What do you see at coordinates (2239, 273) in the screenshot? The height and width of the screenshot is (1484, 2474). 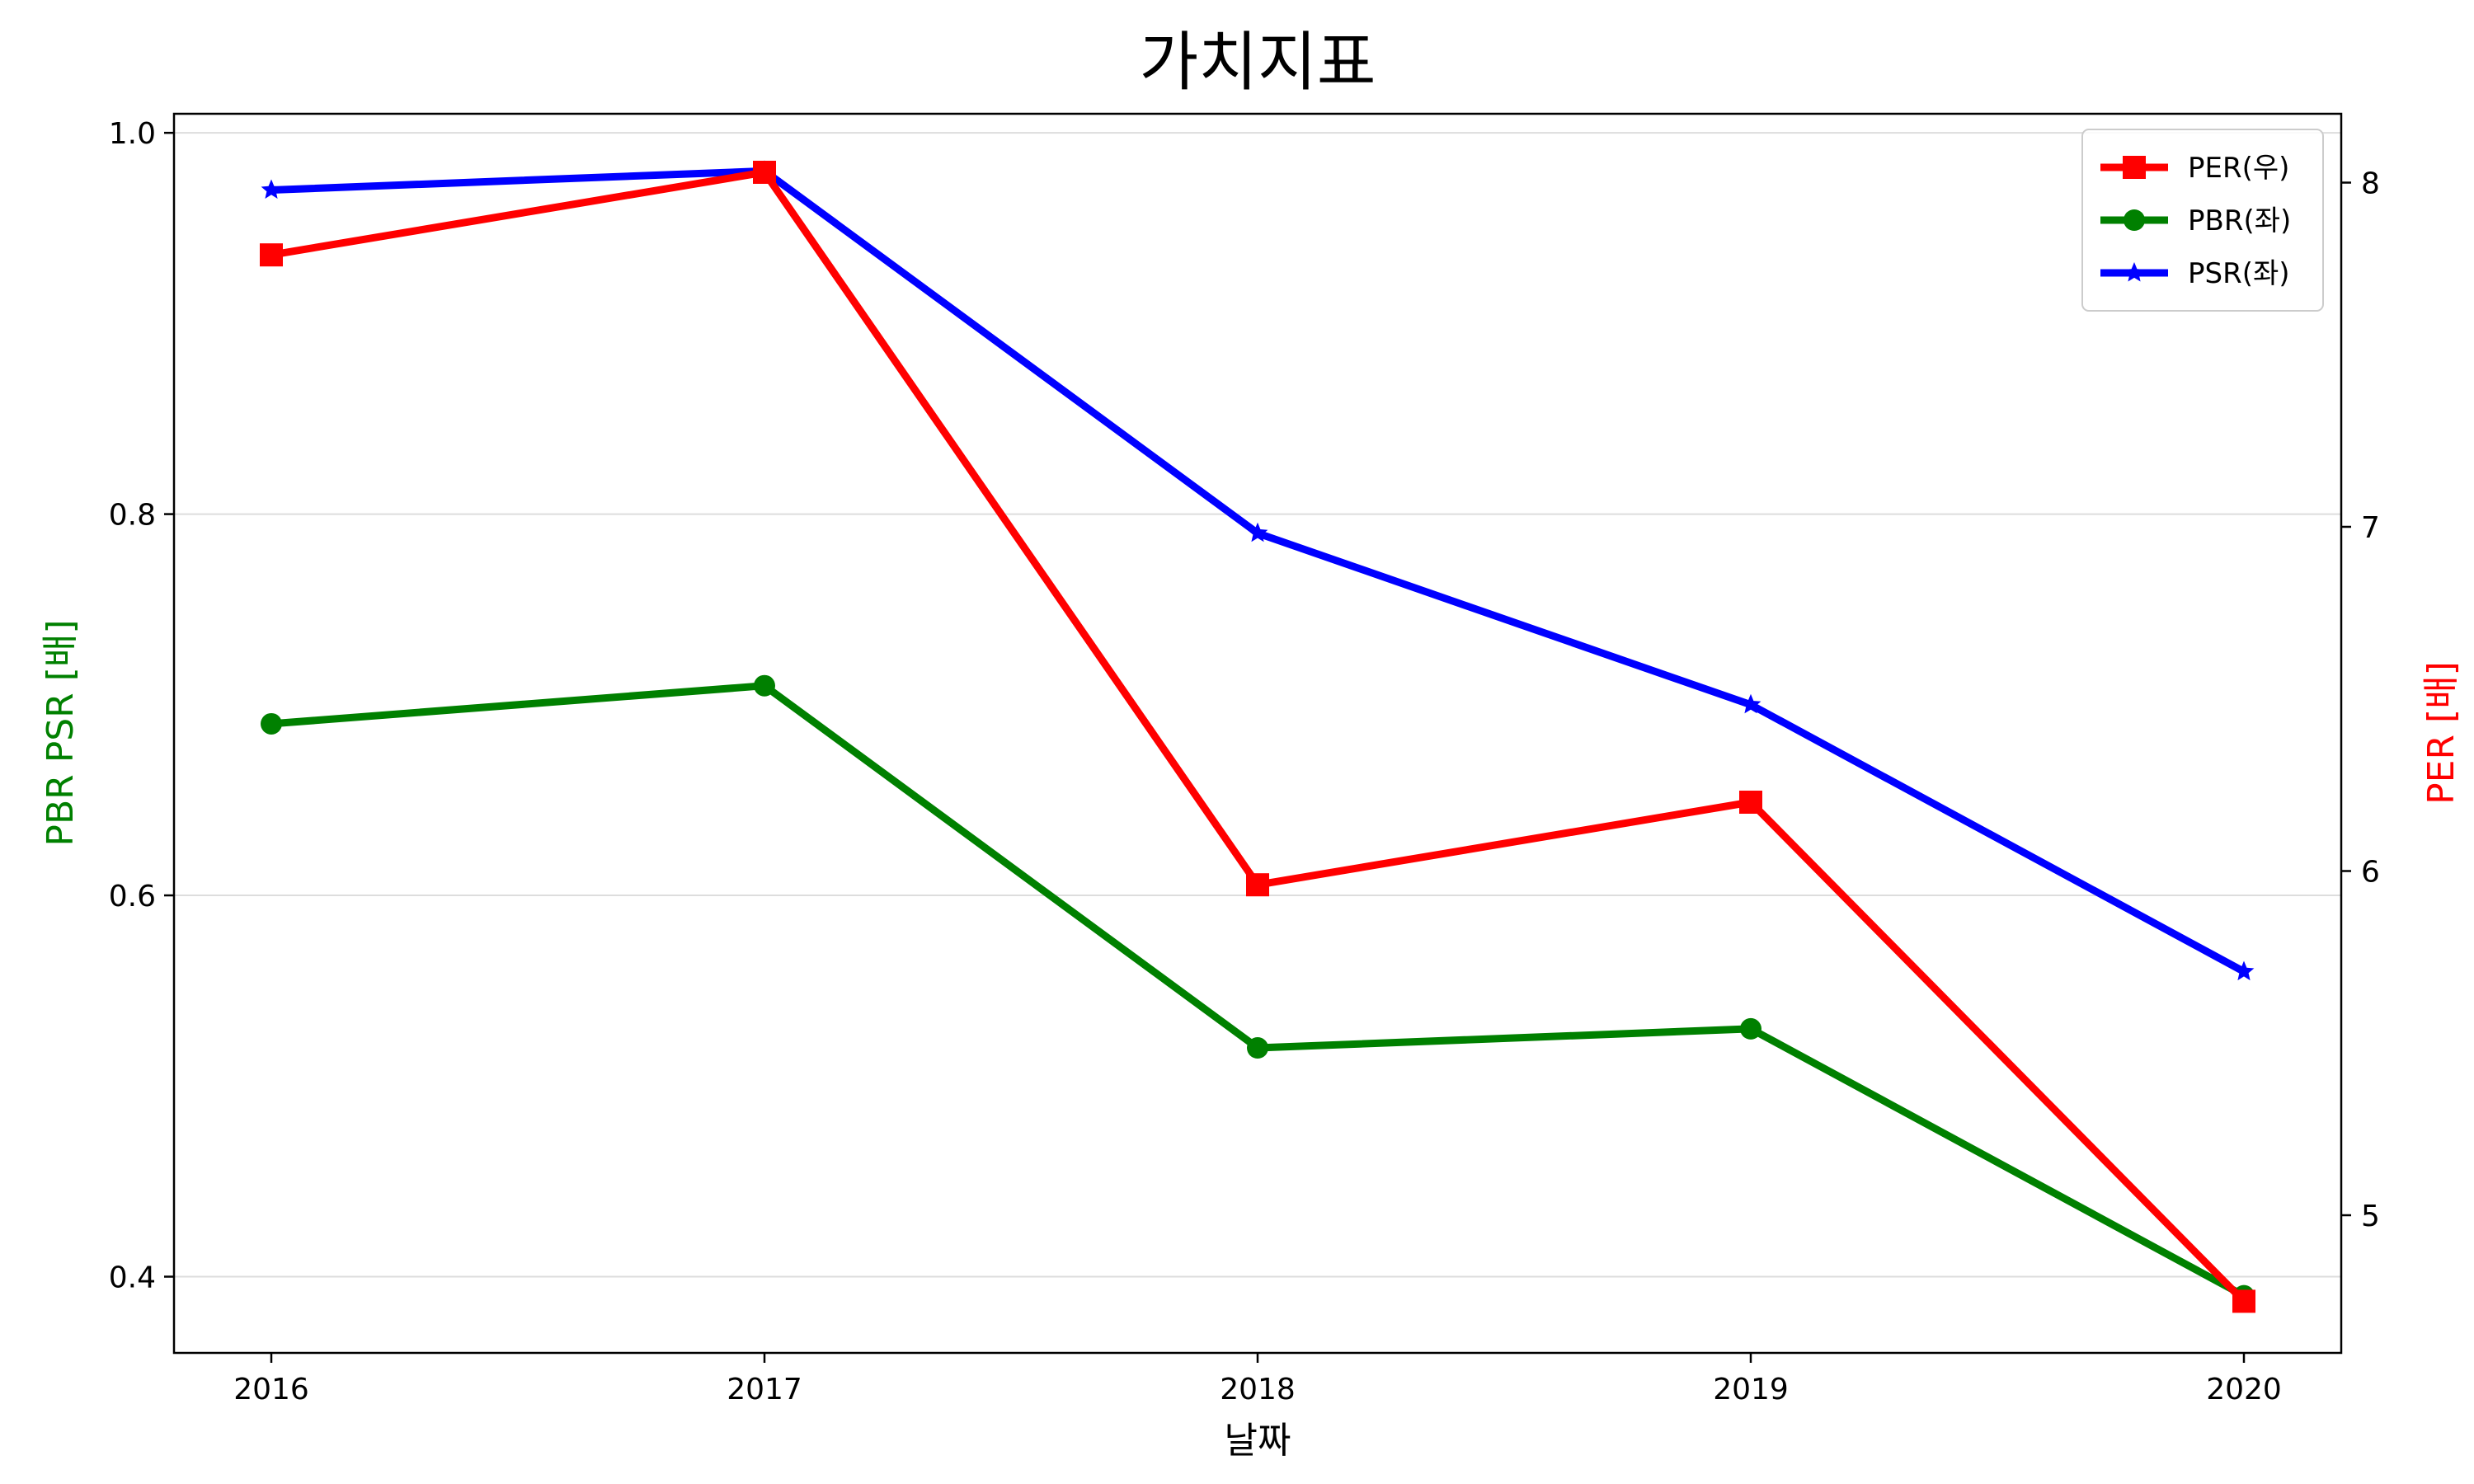 I see `legend-label: PSR(좌)` at bounding box center [2239, 273].